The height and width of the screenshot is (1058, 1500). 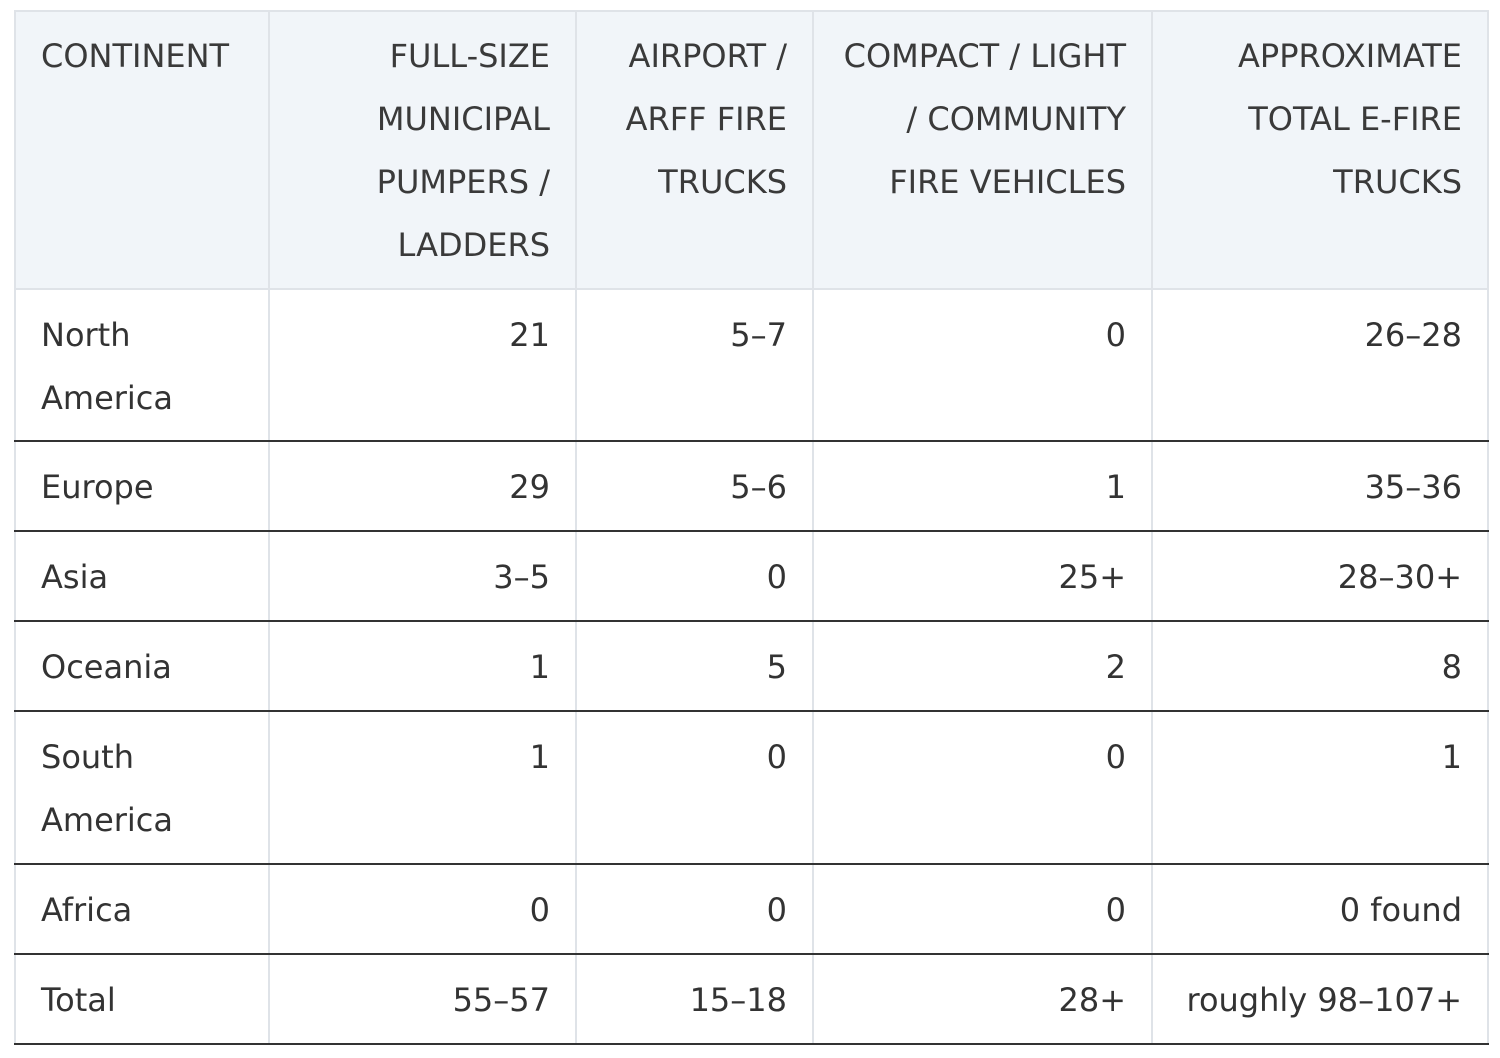 I want to click on table-row: Africa 0 0 0 0 found, so click(x=751, y=909).